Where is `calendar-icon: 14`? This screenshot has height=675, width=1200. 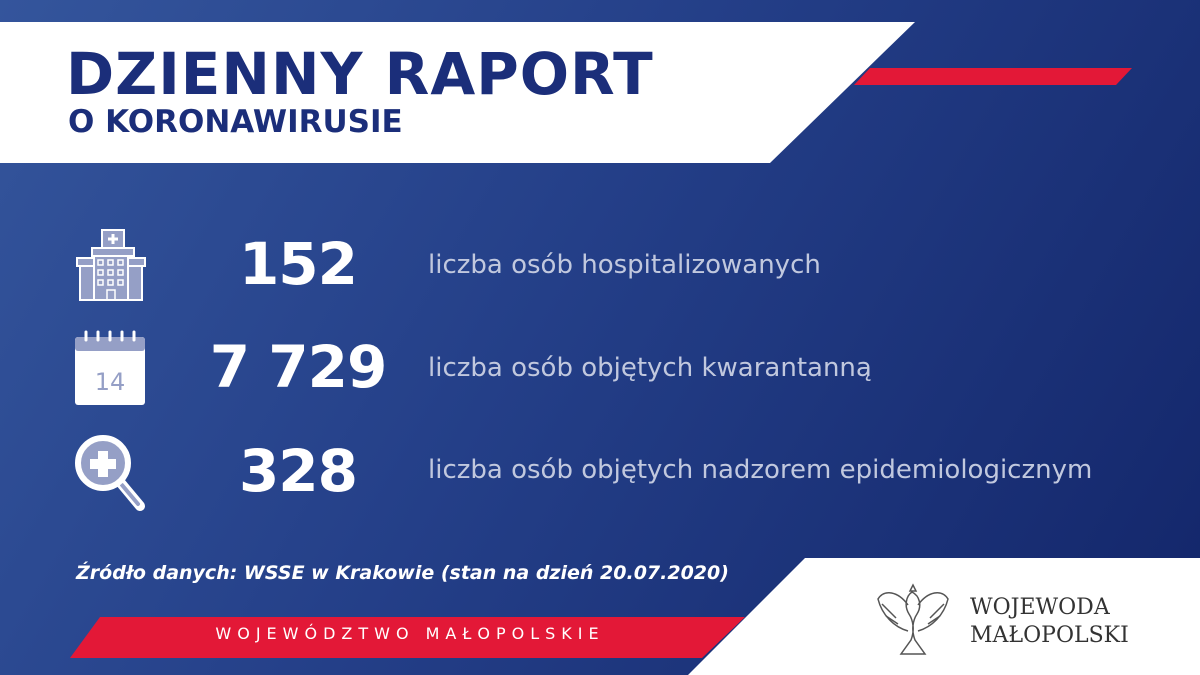
calendar-icon: 14 is located at coordinates (110, 367).